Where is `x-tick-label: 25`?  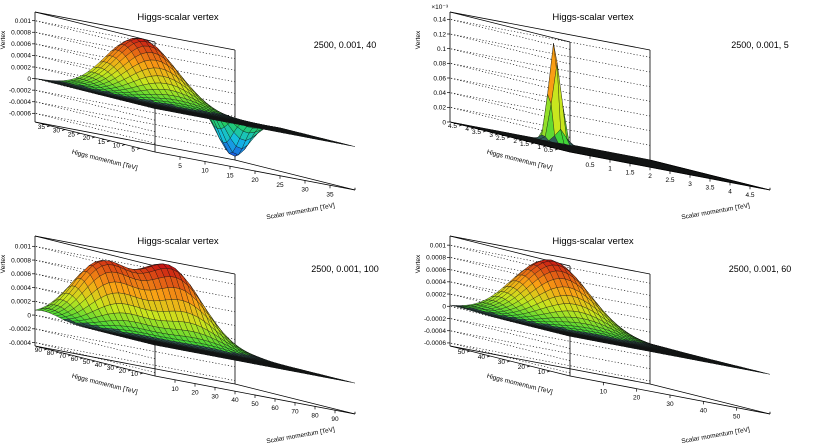 x-tick-label: 25 is located at coordinates (280, 185).